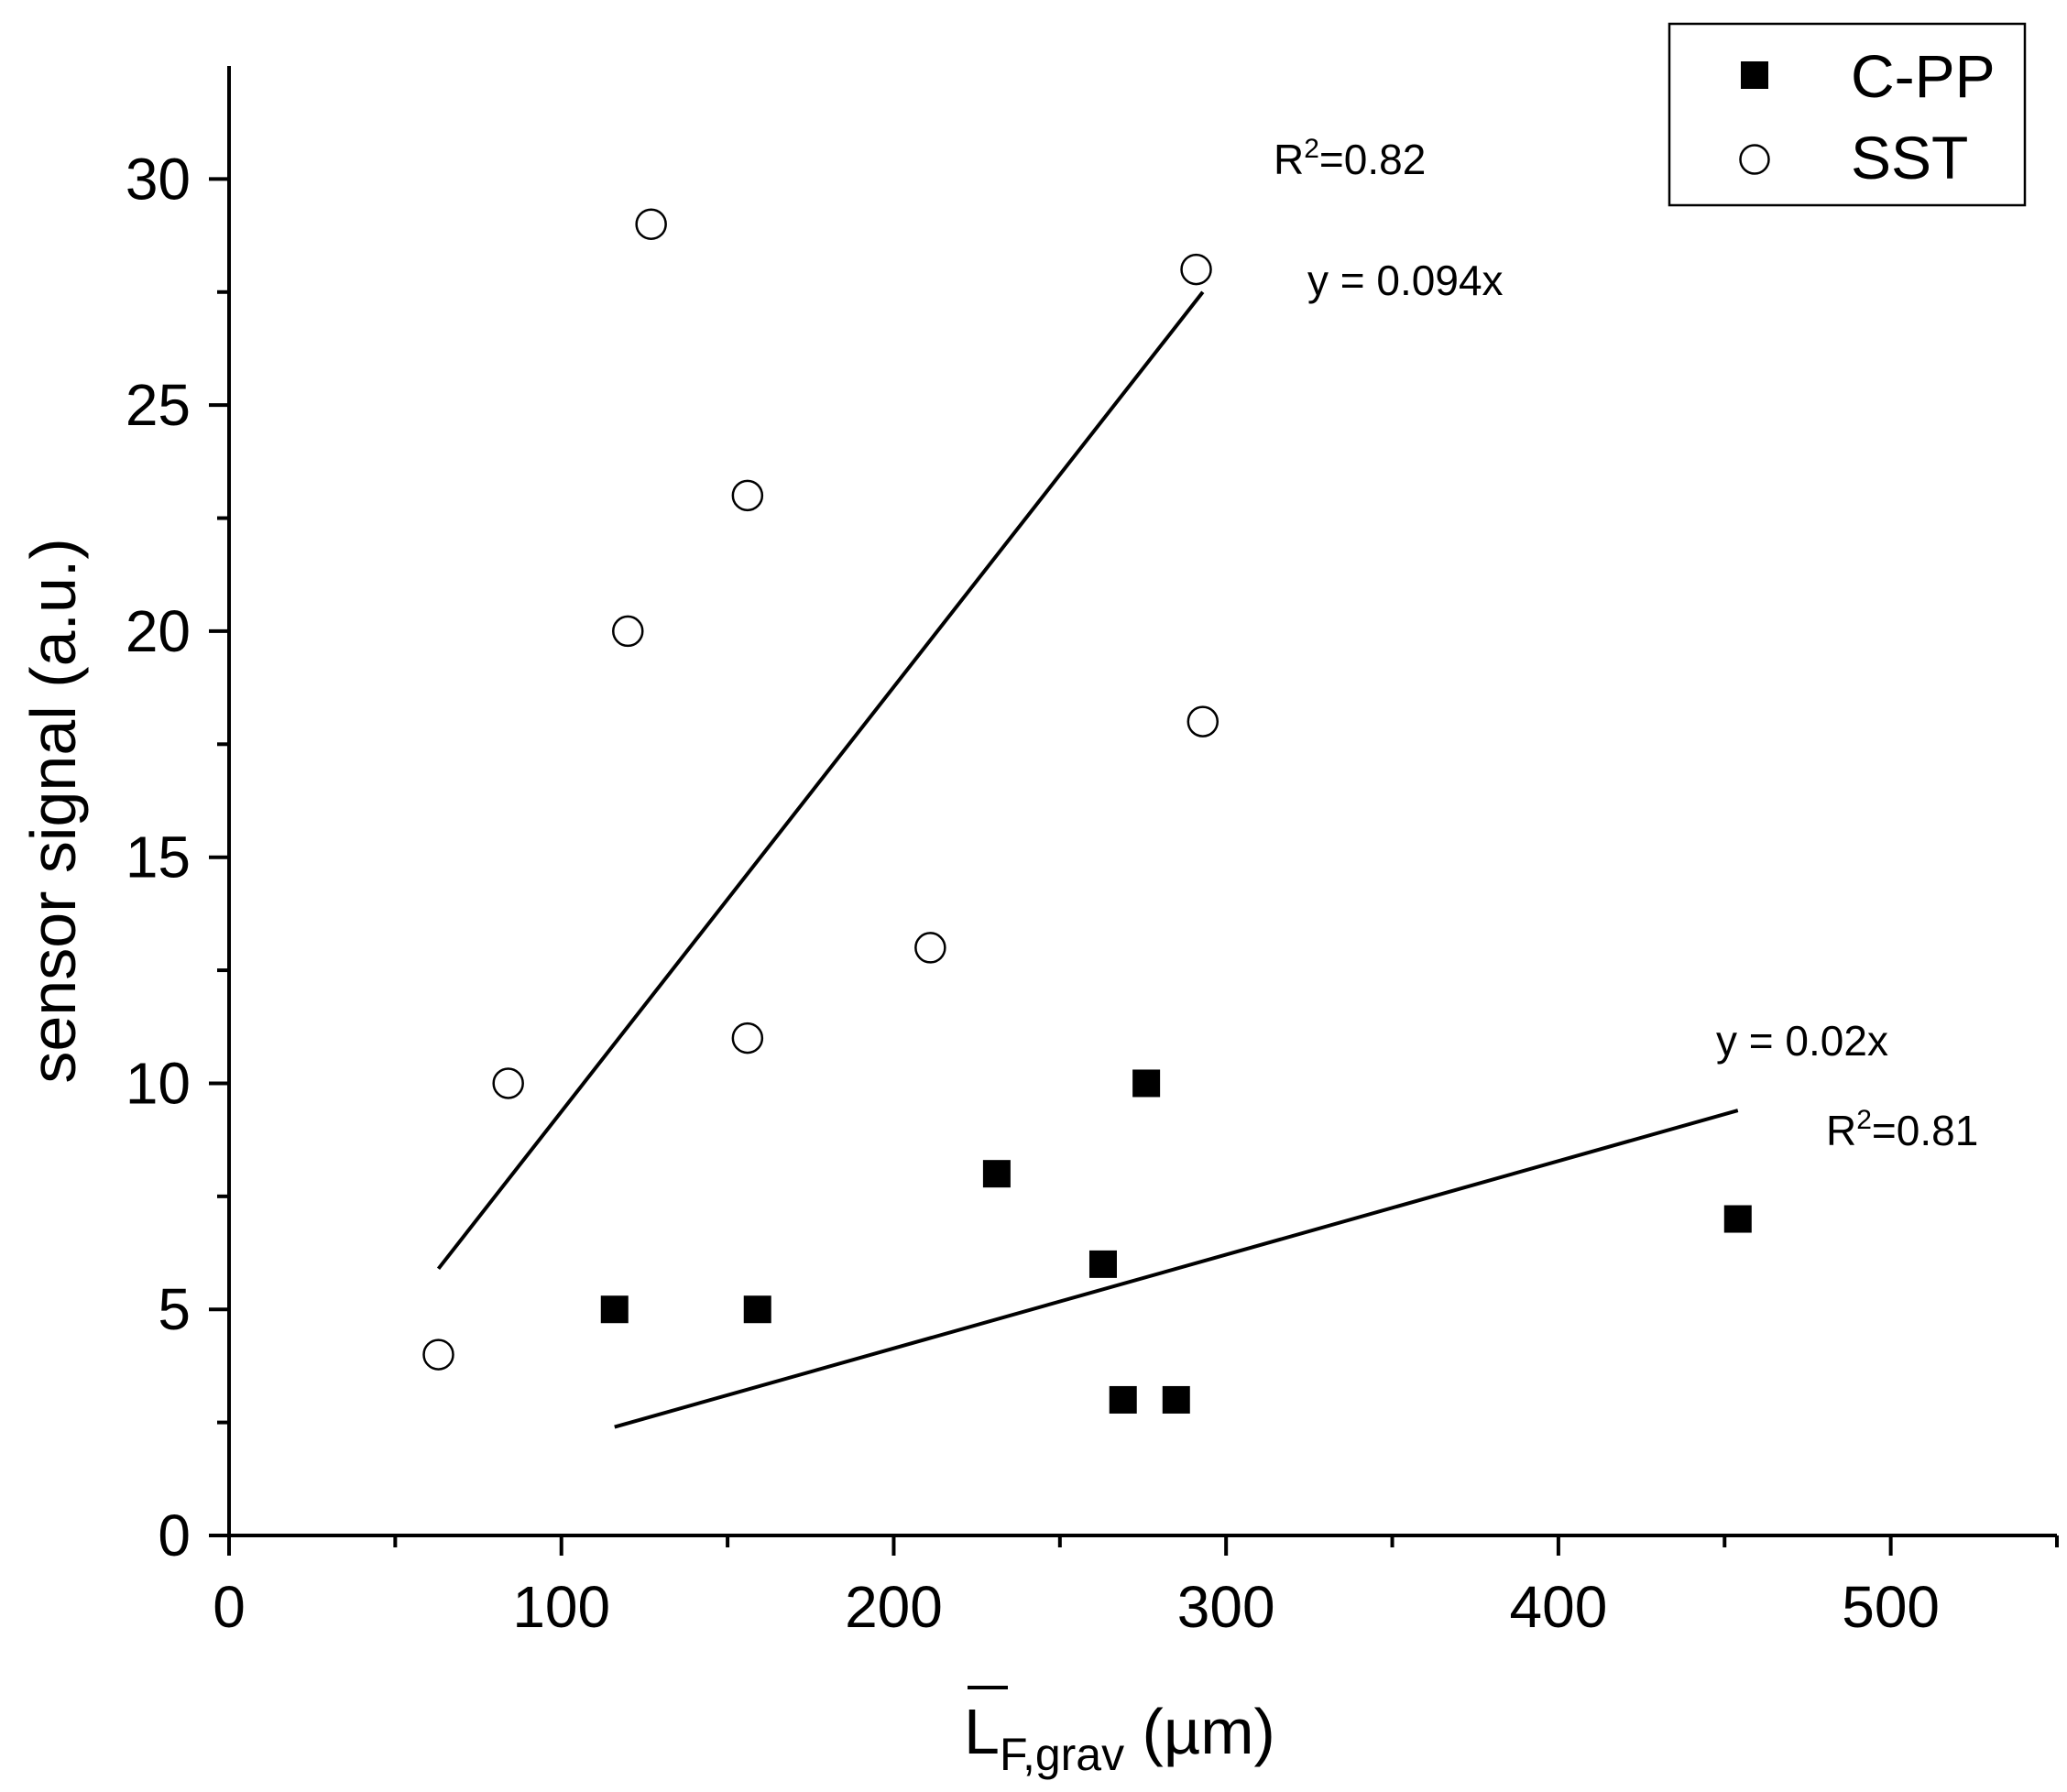 The height and width of the screenshot is (1792, 2067). I want to click on x-tick-label: 0, so click(229, 1607).